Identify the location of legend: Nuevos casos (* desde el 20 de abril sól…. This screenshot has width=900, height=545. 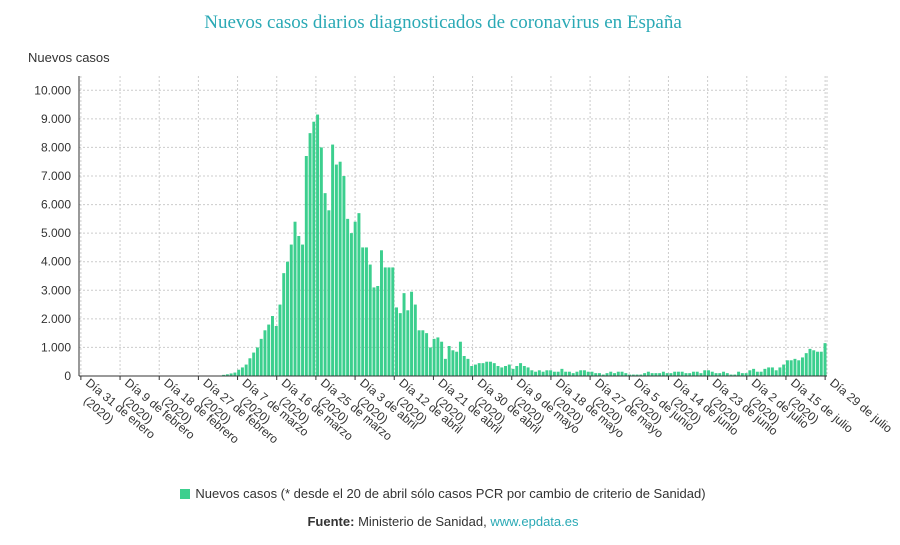
(443, 493).